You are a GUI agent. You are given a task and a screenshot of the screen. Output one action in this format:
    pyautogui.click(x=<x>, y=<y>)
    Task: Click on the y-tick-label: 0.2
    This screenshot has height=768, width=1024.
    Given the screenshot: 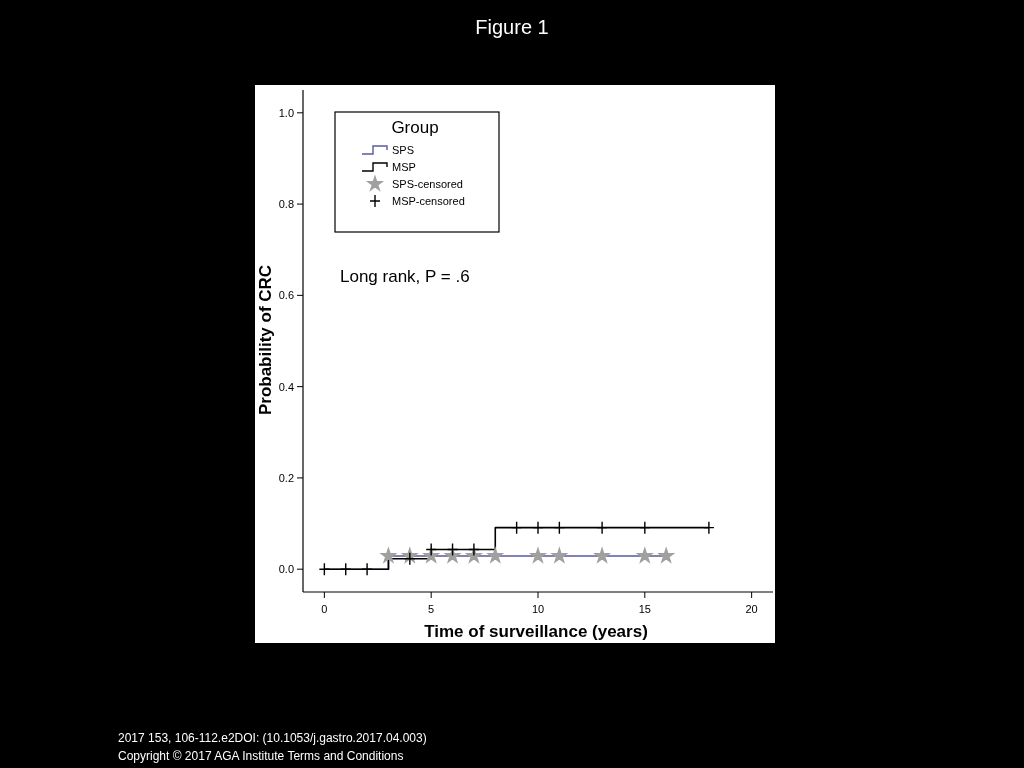 What is the action you would take?
    pyautogui.click(x=286, y=477)
    